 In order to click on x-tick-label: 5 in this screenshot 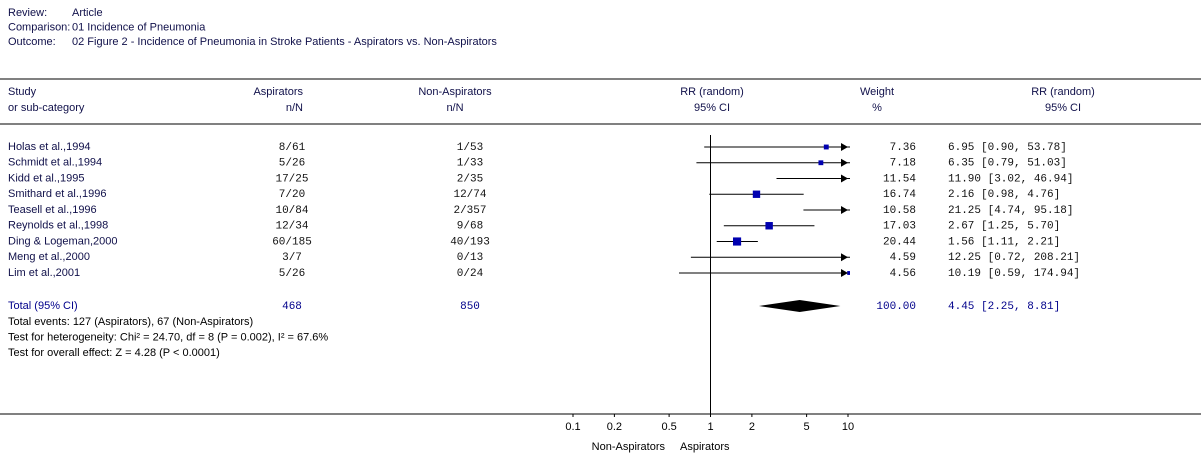, I will do `click(807, 427)`.